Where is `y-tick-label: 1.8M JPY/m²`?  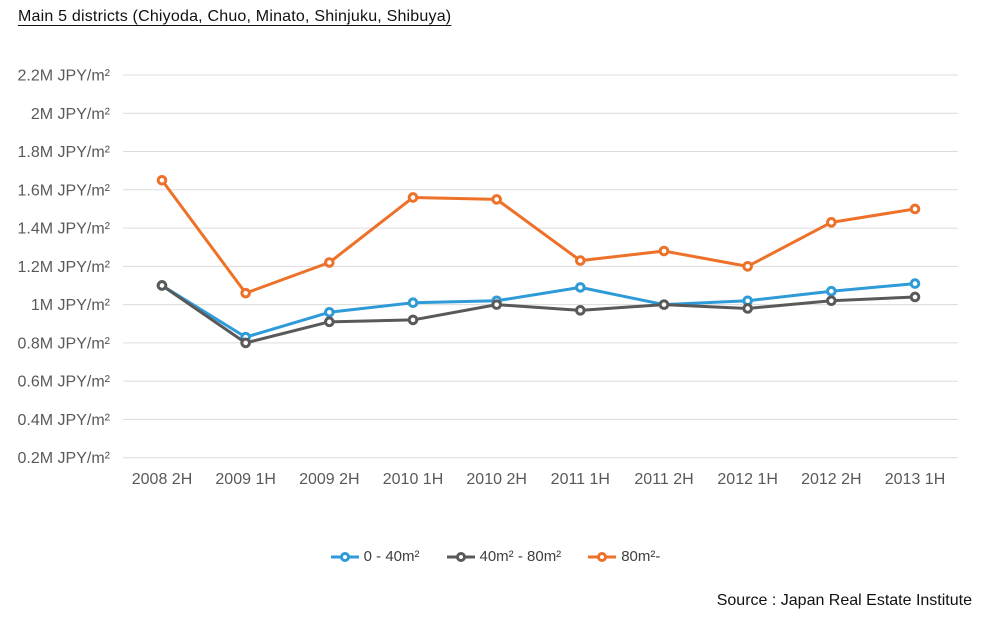 y-tick-label: 1.8M JPY/m² is located at coordinates (64, 152).